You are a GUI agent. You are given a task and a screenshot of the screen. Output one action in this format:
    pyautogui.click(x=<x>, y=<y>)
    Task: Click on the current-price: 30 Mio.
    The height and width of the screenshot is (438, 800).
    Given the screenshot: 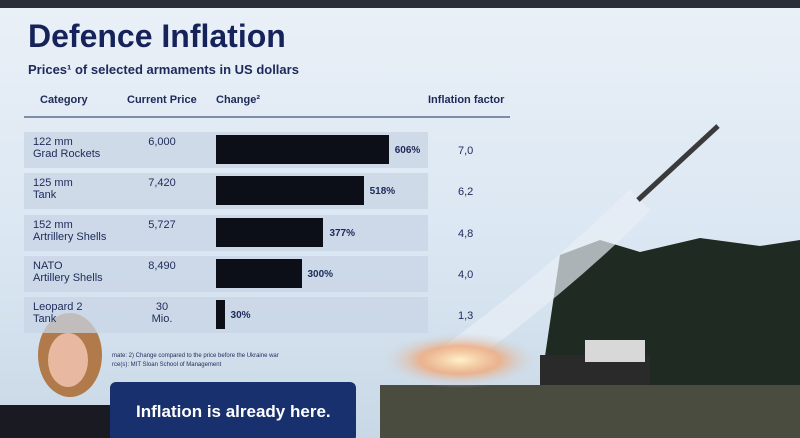 What is the action you would take?
    pyautogui.click(x=162, y=313)
    